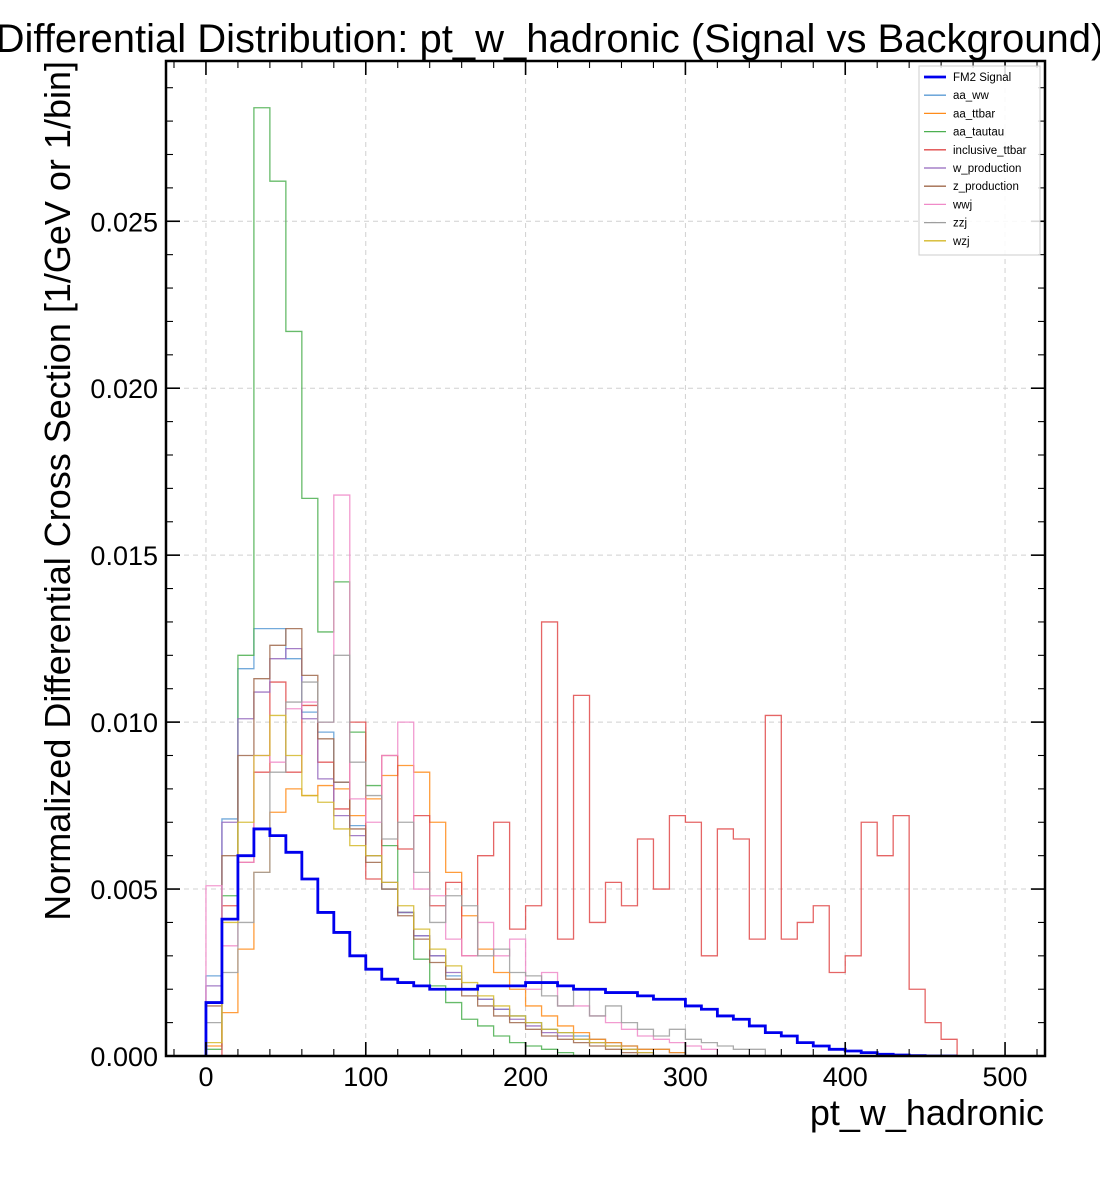  What do you see at coordinates (974, 114) in the screenshot?
I see `legend-label: aa_ttbar` at bounding box center [974, 114].